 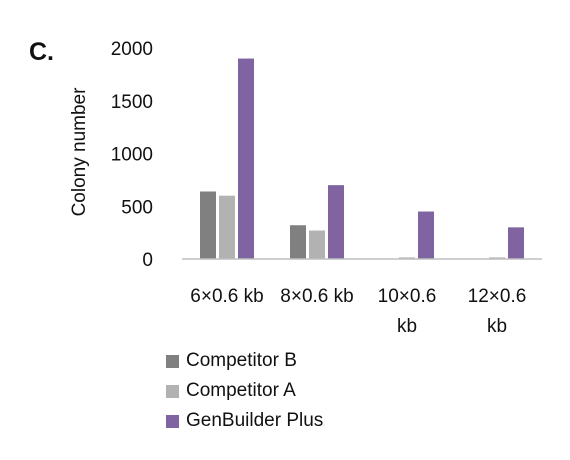 I want to click on legend-item: Competitor B, so click(x=244, y=361).